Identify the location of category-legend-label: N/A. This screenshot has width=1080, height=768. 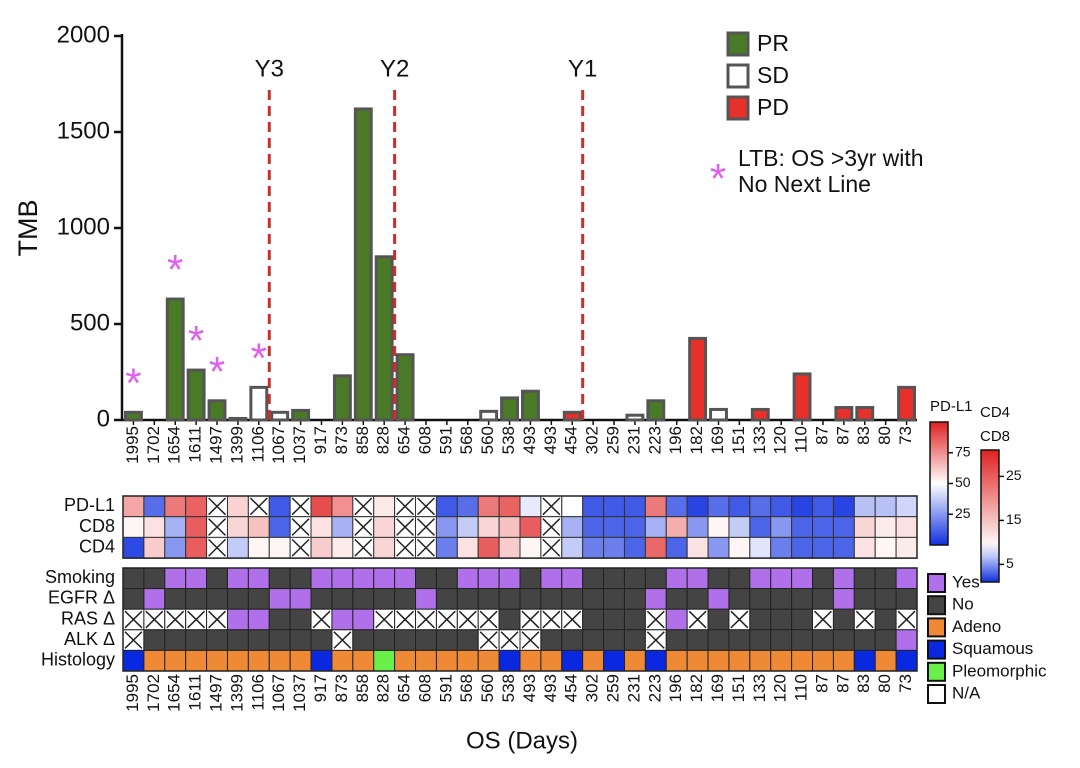
(966, 692).